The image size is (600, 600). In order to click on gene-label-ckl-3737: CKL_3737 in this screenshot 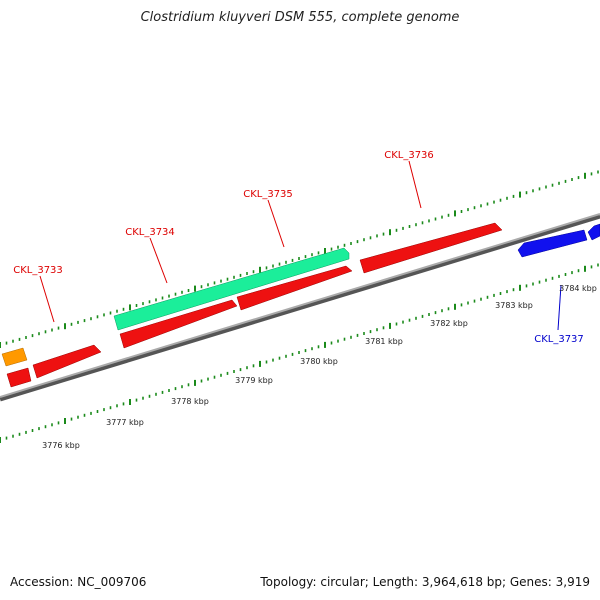, I will do `click(559, 339)`.